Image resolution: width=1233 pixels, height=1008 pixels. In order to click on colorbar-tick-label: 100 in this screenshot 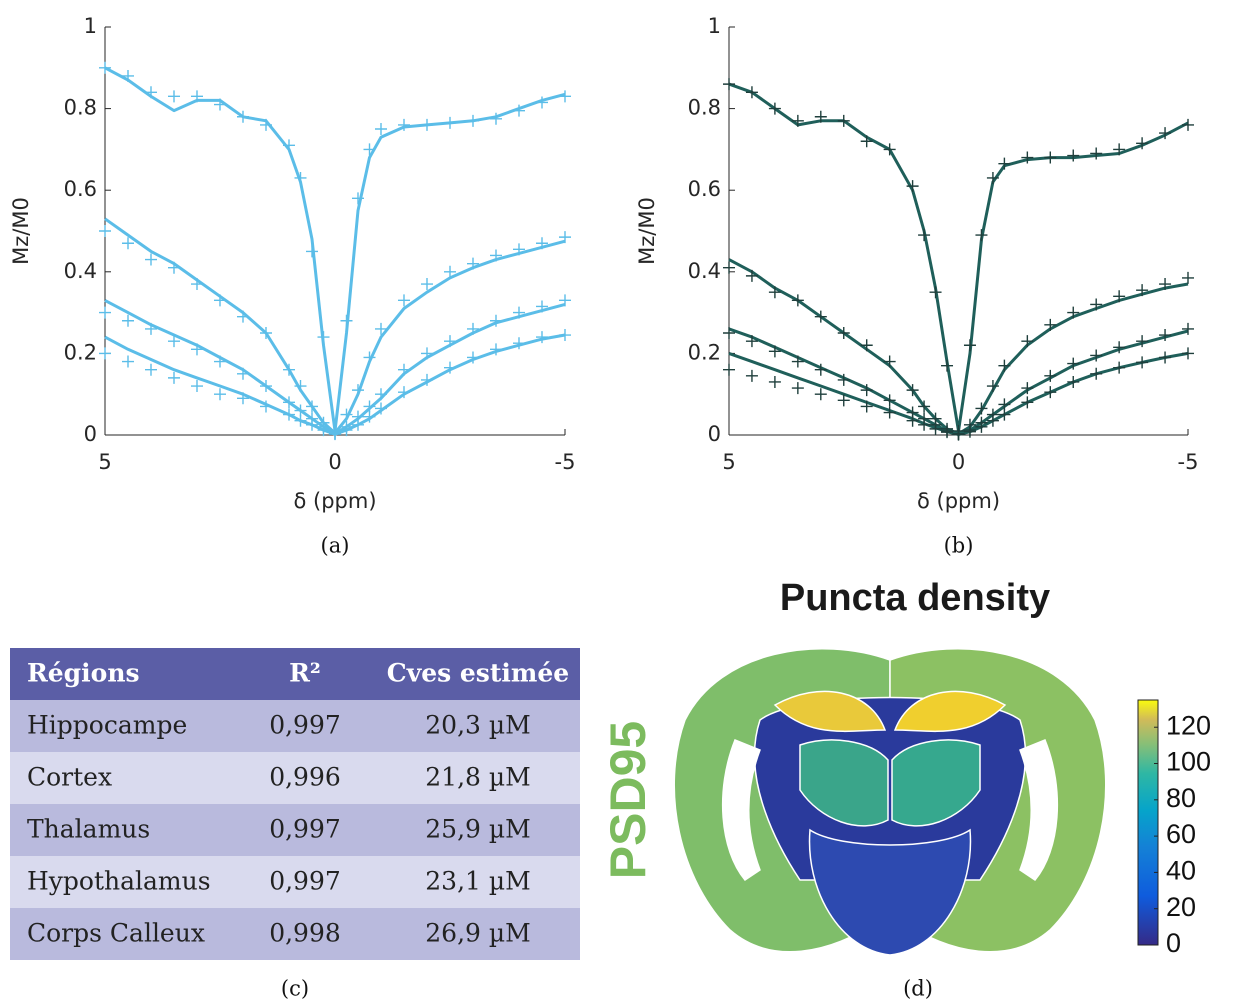, I will do `click(1188, 762)`.